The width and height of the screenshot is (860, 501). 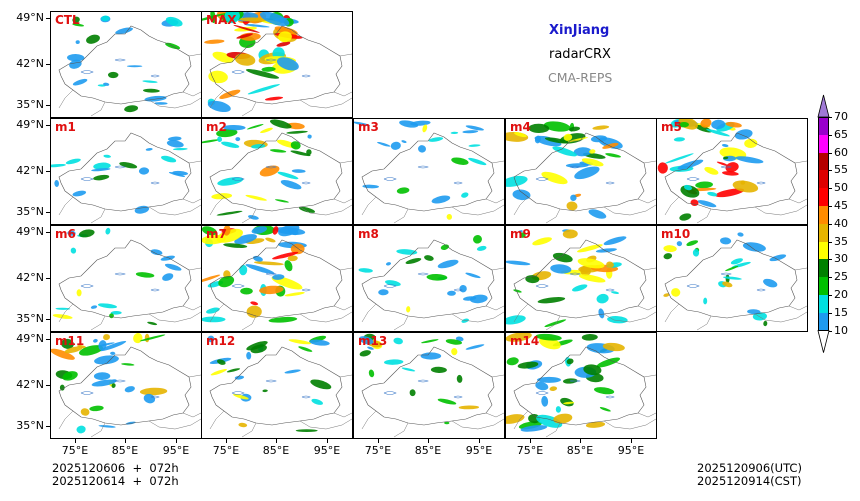 What do you see at coordinates (30, 63) in the screenshot?
I see `latitude-label: 42°N` at bounding box center [30, 63].